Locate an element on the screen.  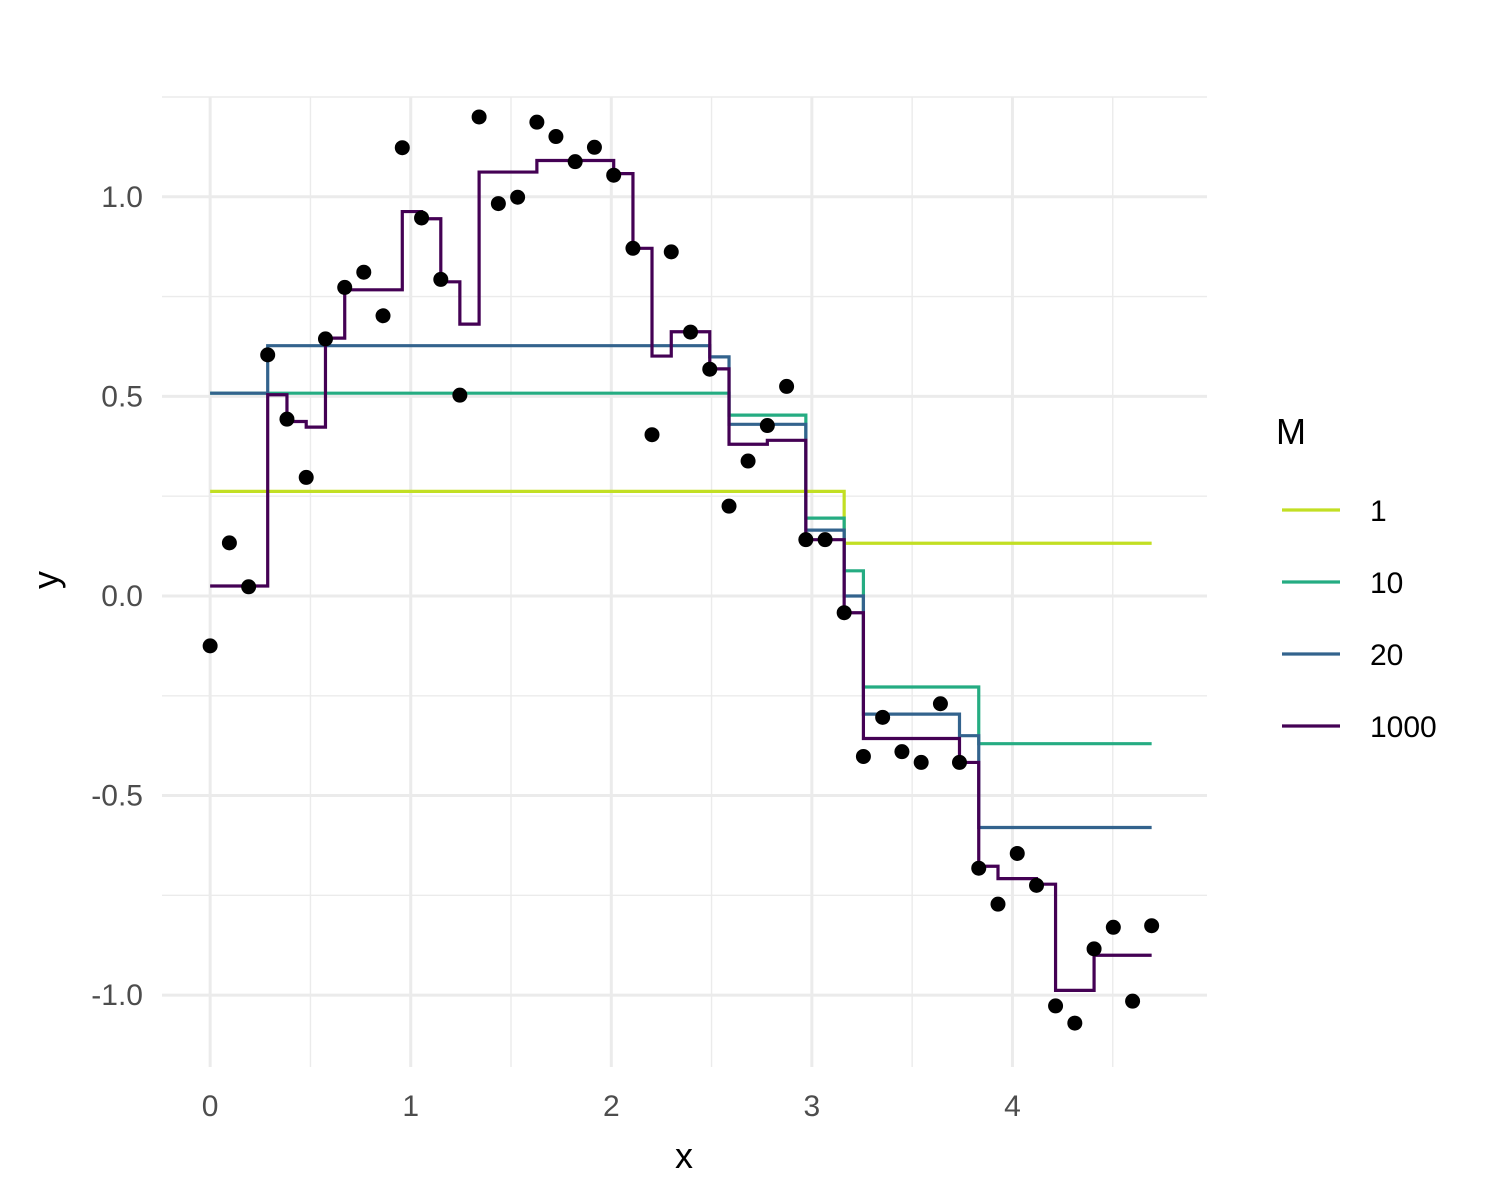
y-tick-label: 1.0 is located at coordinates (122, 197).